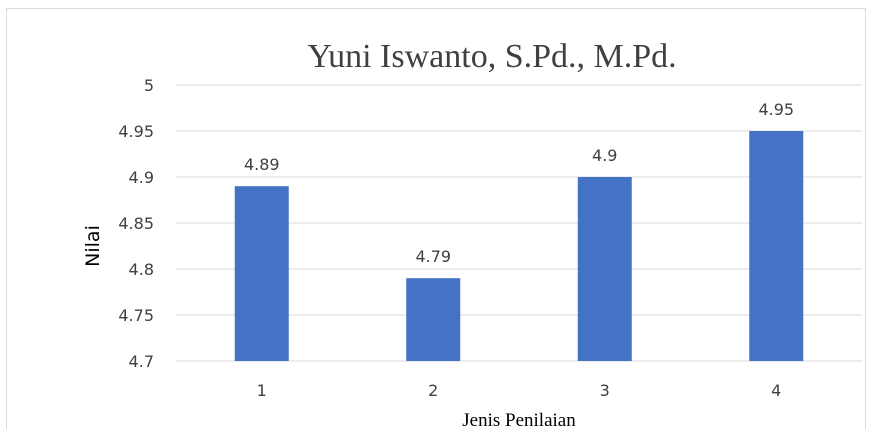 This screenshot has width=874, height=429. Describe the element at coordinates (433, 256) in the screenshot. I see `data-label: 4.79` at that location.